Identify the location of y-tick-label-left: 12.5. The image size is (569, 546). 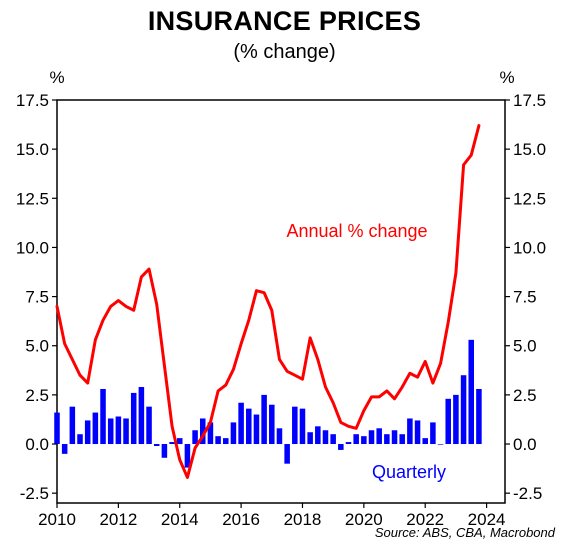
(32, 198).